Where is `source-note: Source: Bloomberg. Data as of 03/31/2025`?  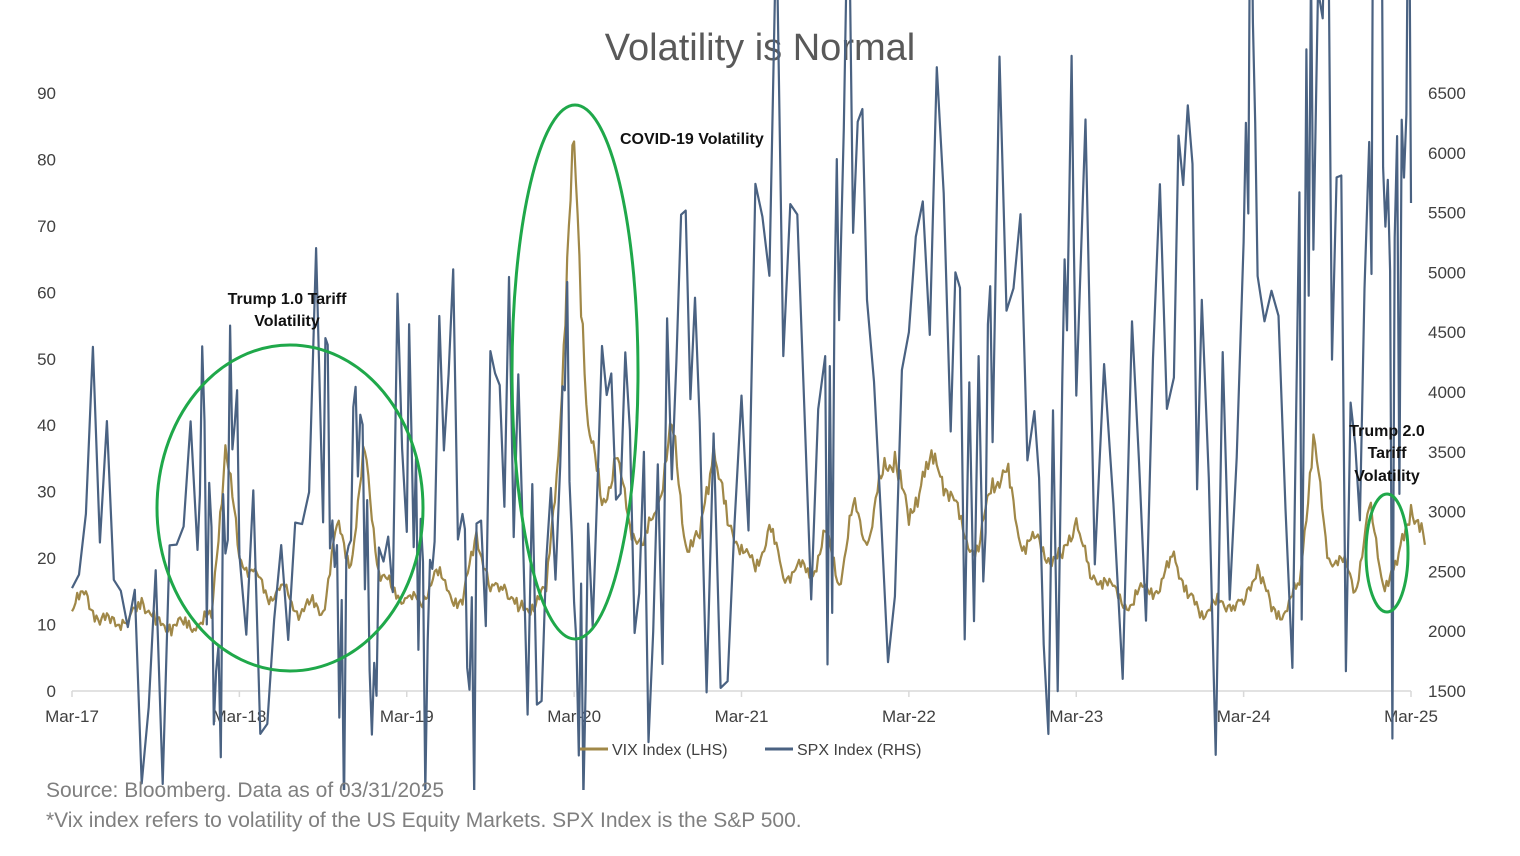
source-note: Source: Bloomberg. Data as of 03/31/2025 is located at coordinates (245, 790).